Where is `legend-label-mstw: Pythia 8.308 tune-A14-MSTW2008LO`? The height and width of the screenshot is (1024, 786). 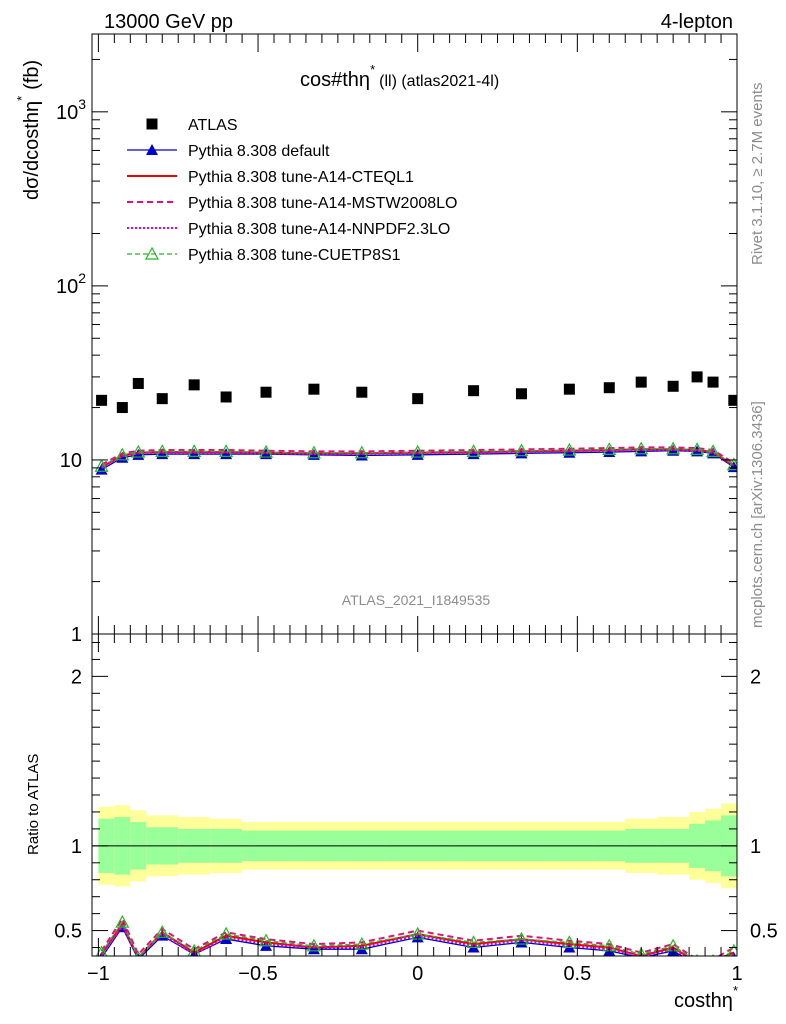 legend-label-mstw: Pythia 8.308 tune-A14-MSTW2008LO is located at coordinates (322, 203).